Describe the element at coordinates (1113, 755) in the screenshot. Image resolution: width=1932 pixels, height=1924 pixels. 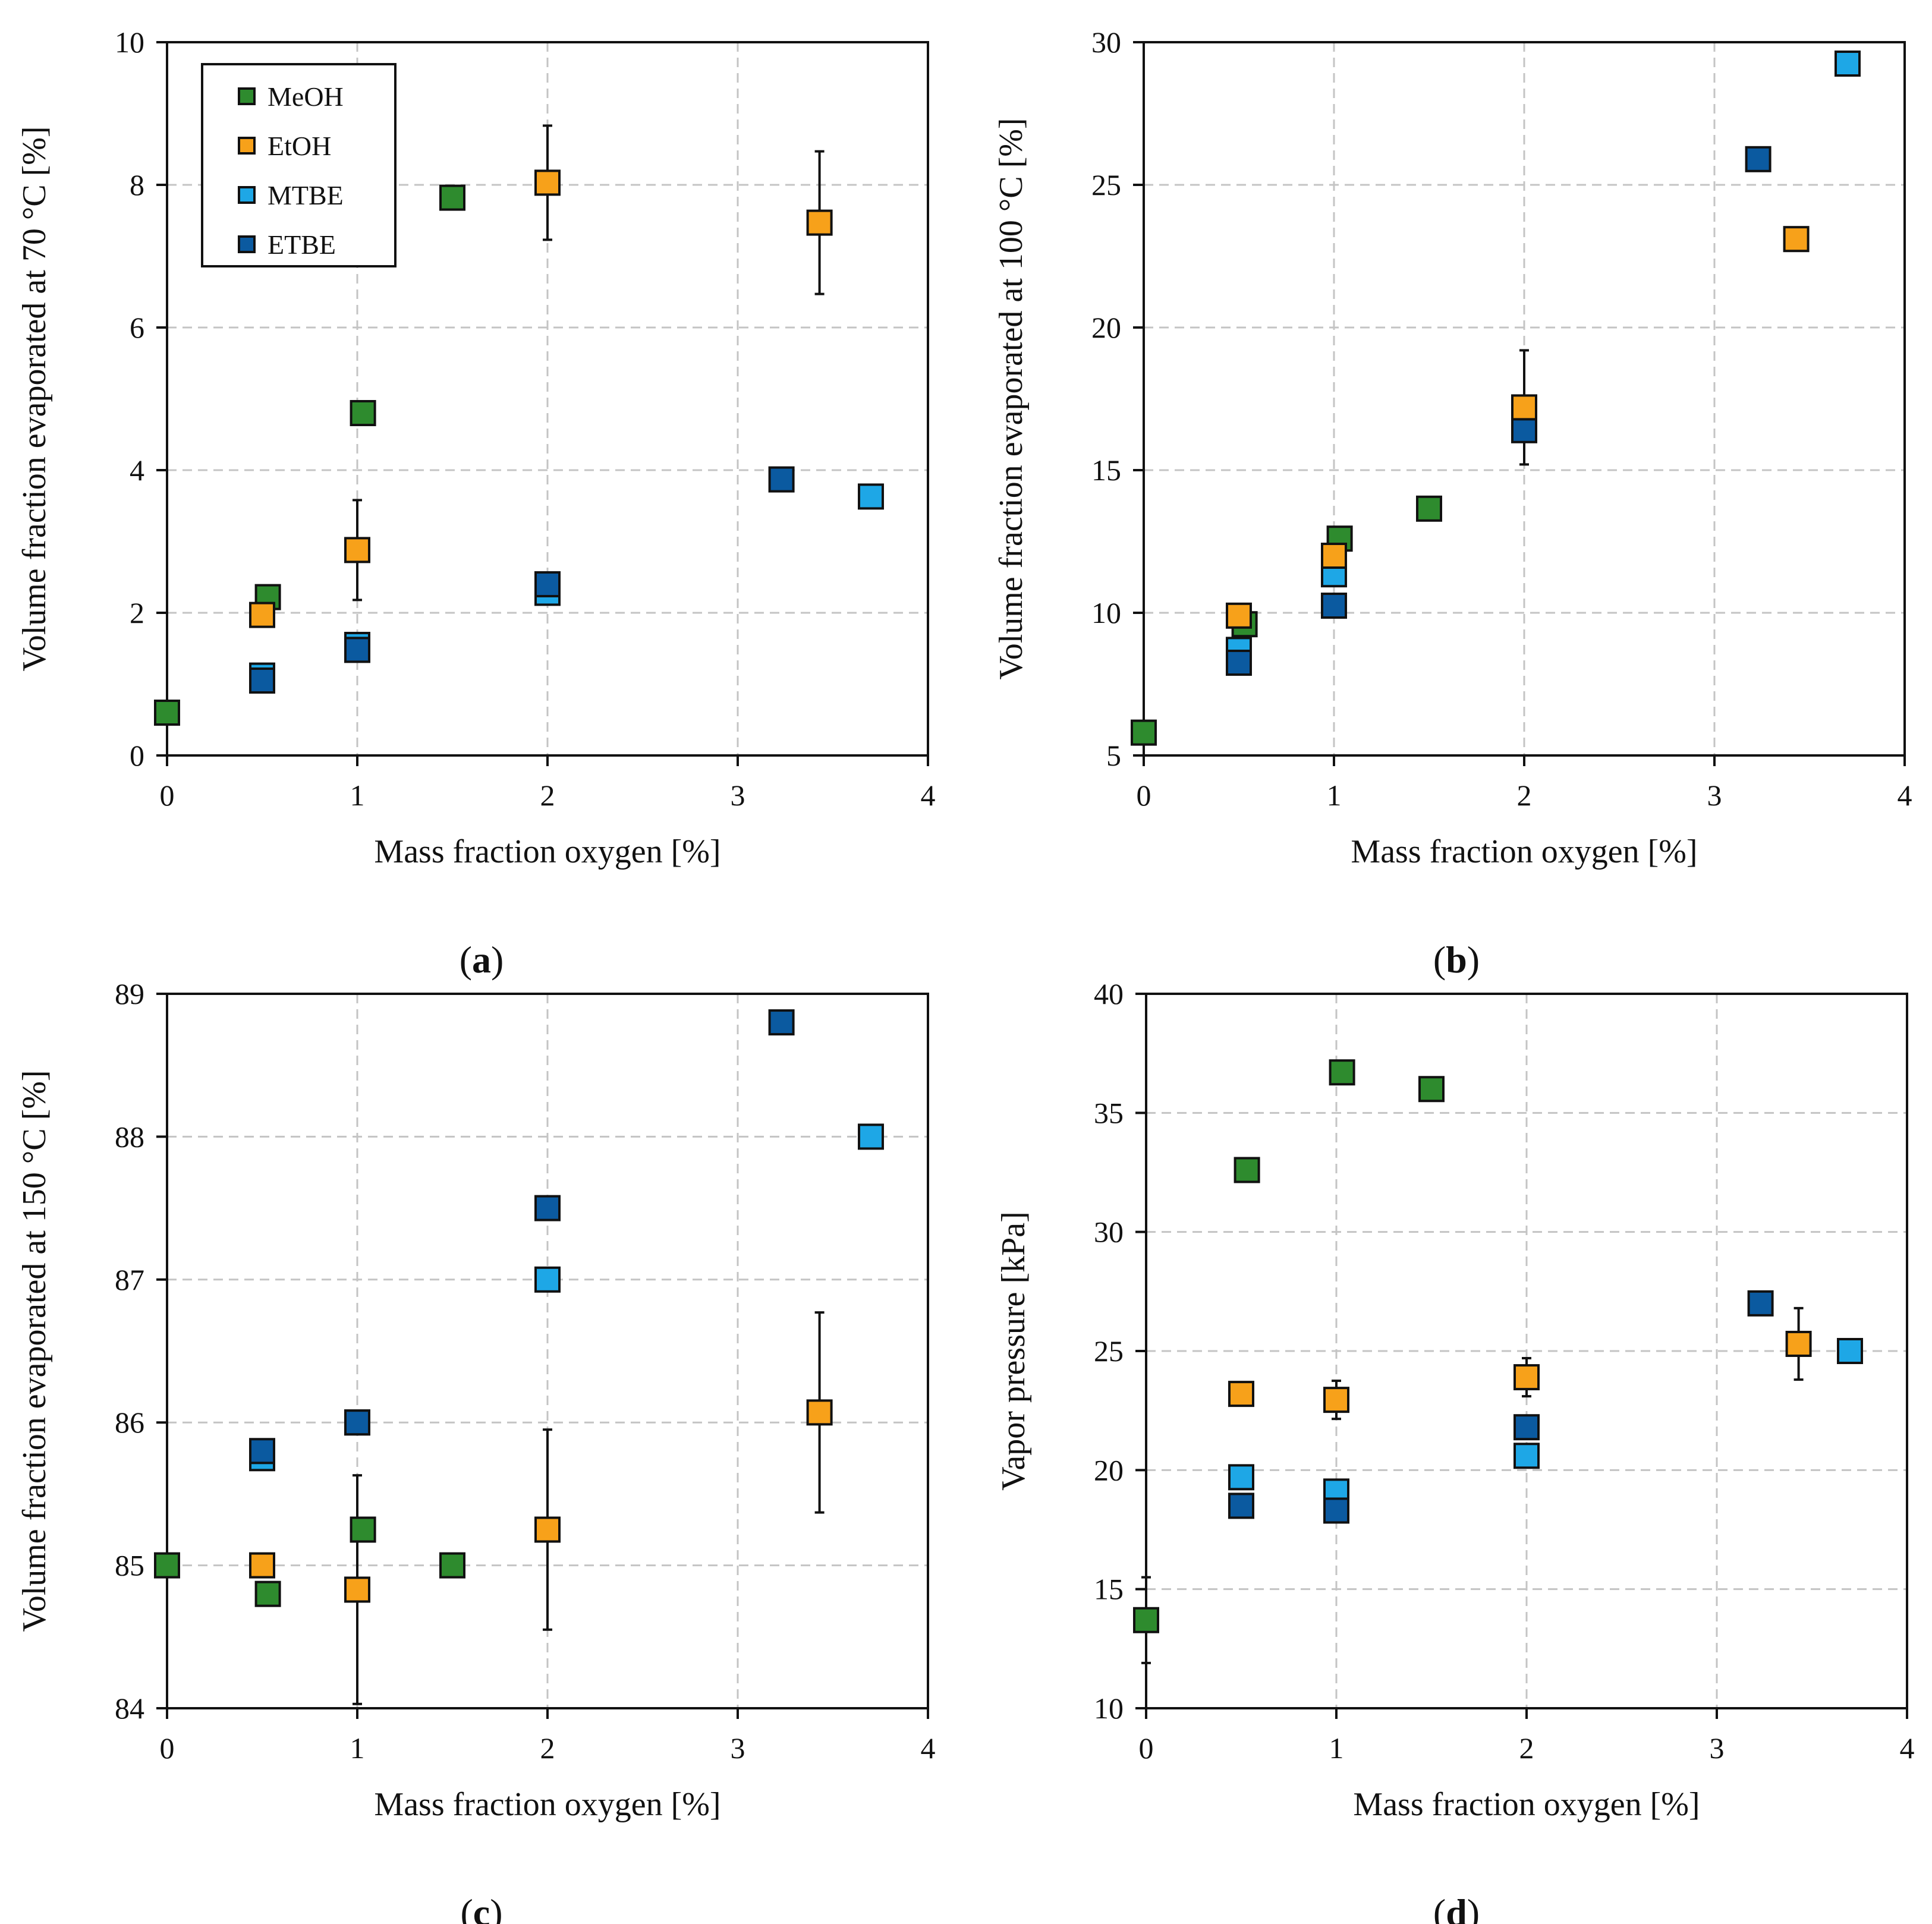
I see `y-tick-label: 5` at that location.